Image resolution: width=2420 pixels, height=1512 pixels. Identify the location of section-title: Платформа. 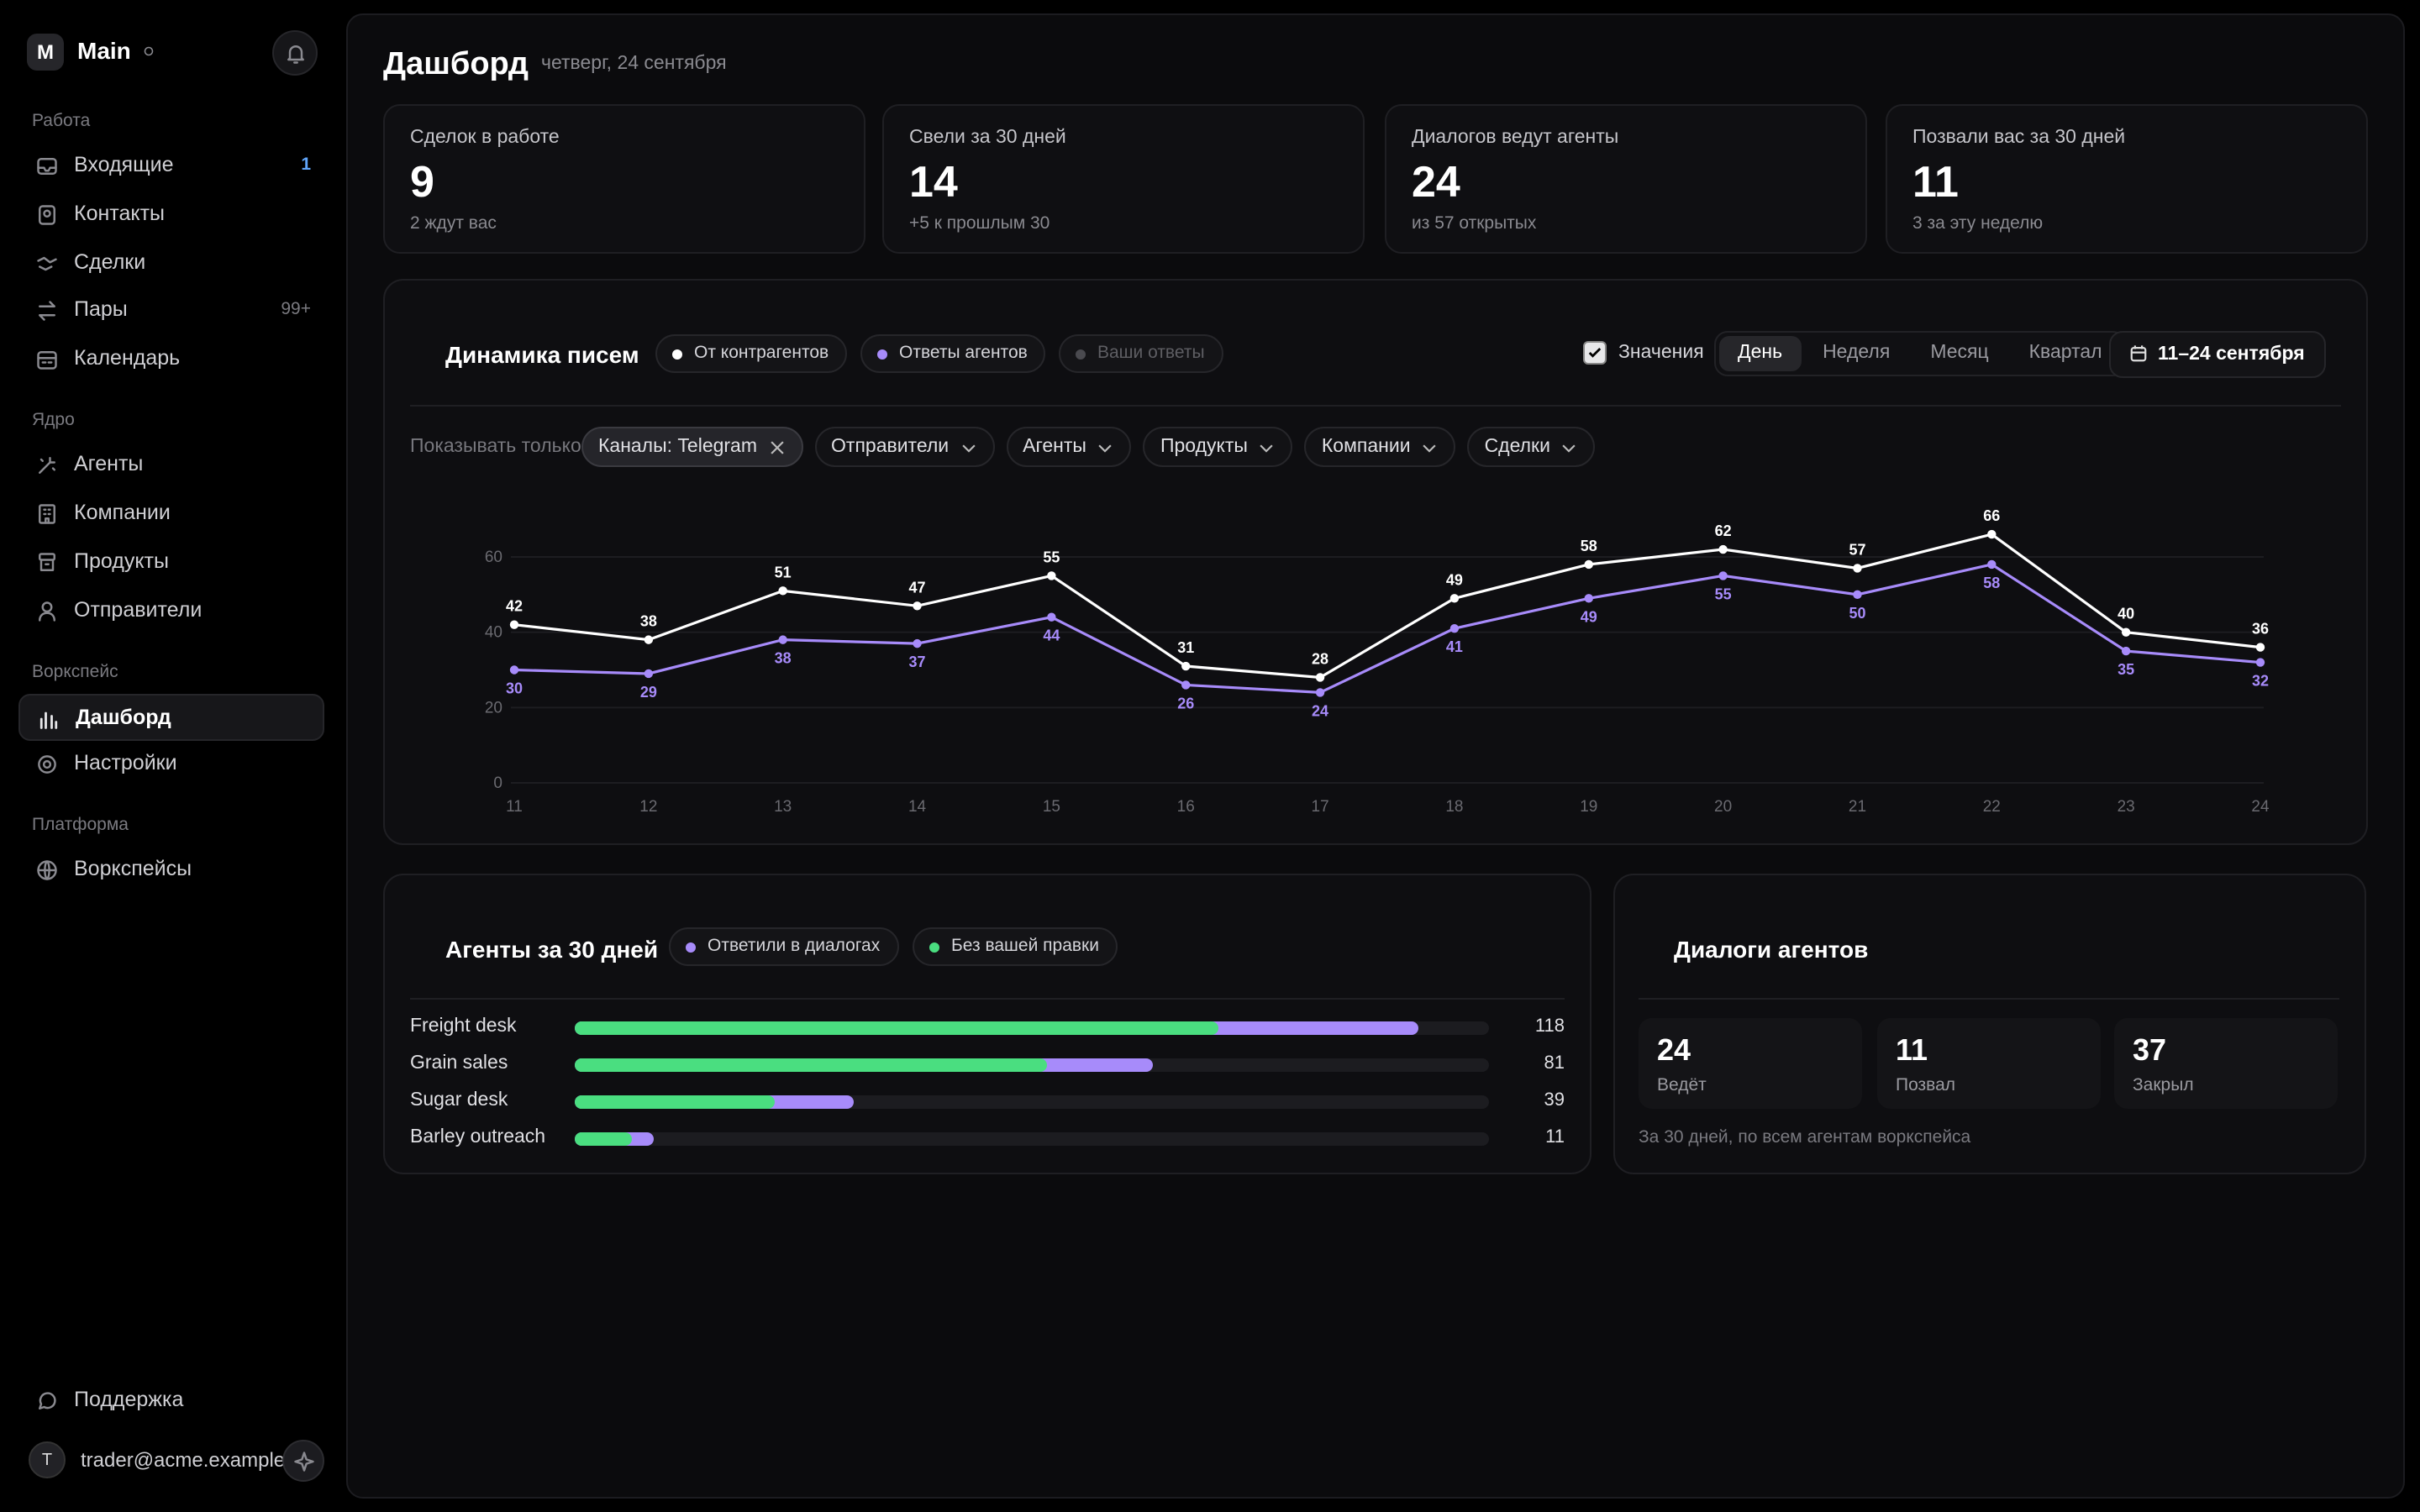
(80, 825).